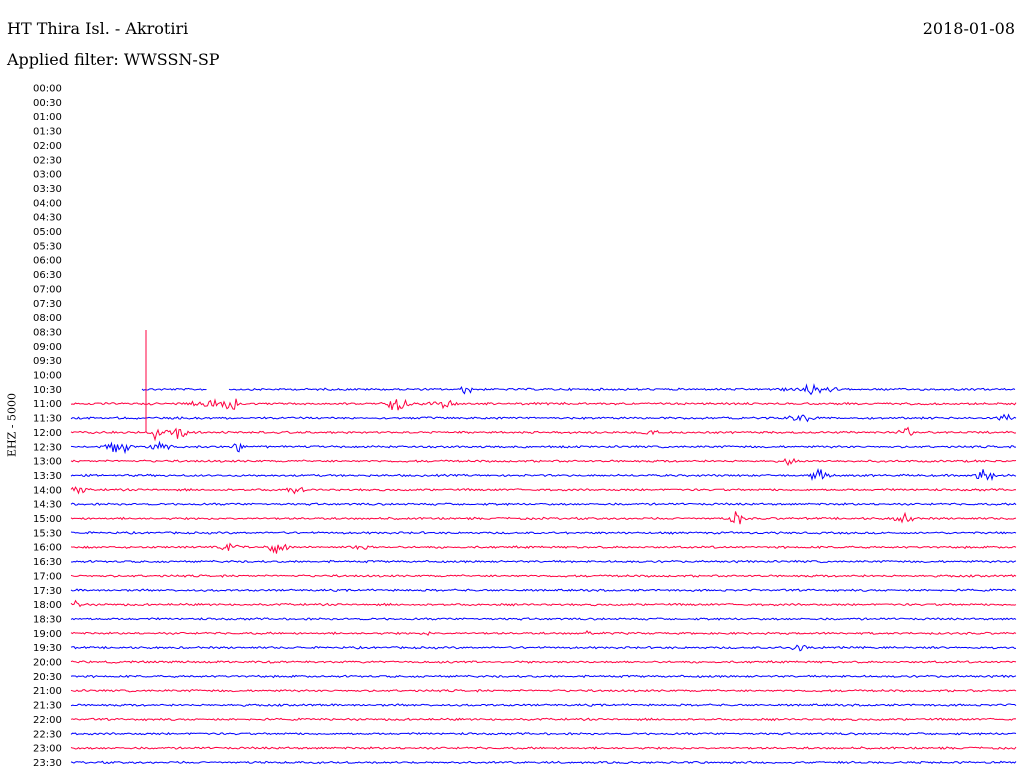 This screenshot has width=1024, height=780. I want to click on time-tick-label: 09:00, so click(47, 347).